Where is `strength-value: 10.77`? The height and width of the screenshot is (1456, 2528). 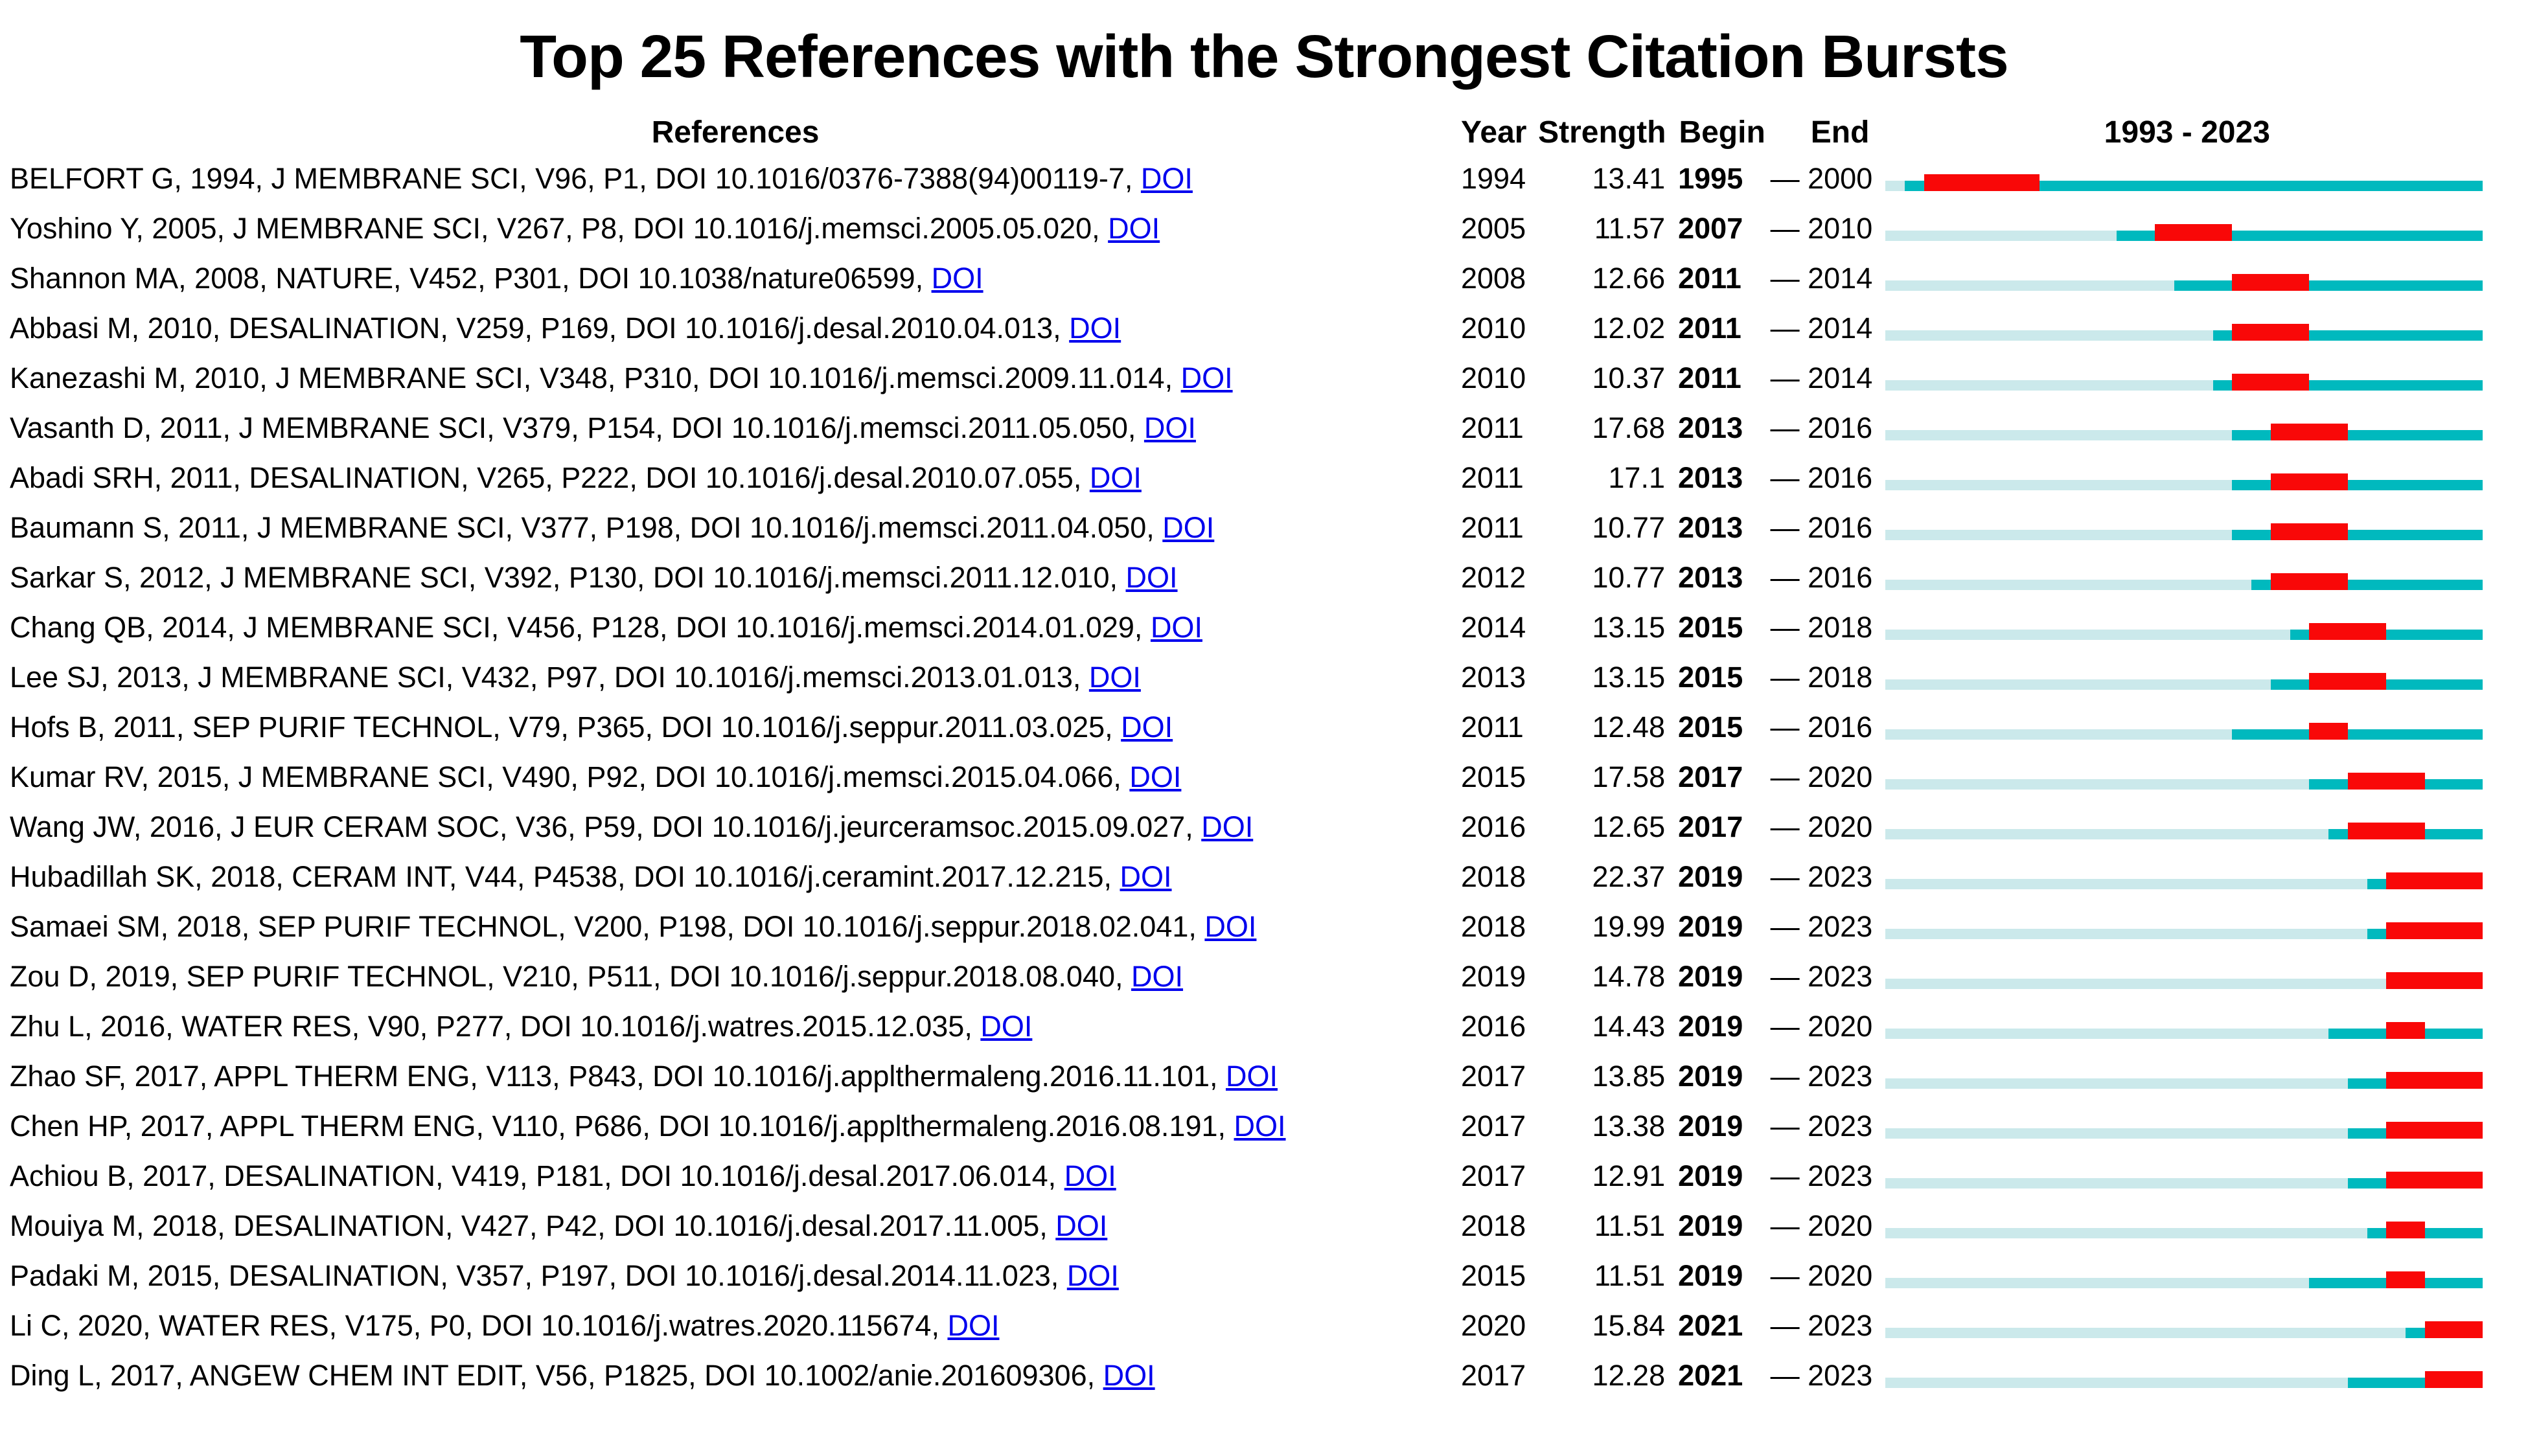 strength-value: 10.77 is located at coordinates (1629, 577).